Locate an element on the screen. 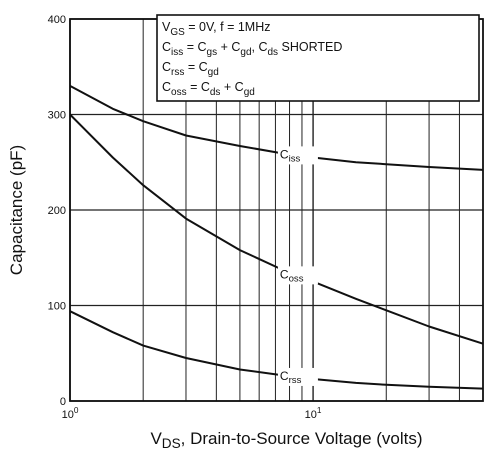 The height and width of the screenshot is (458, 503). x-tick-label: 10⁰ is located at coordinates (70, 413).